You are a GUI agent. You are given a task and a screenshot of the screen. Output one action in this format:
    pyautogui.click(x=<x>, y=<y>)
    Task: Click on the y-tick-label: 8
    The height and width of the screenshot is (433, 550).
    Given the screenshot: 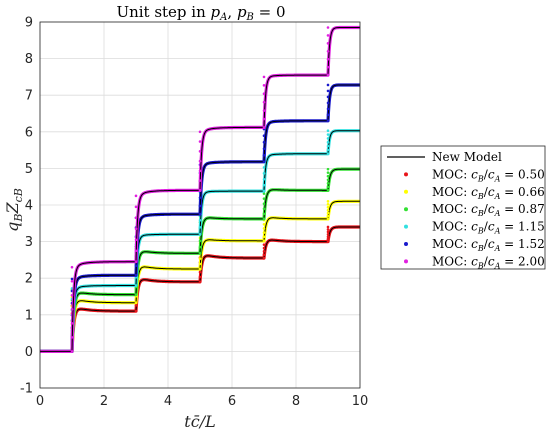 What is the action you would take?
    pyautogui.click(x=29, y=59)
    